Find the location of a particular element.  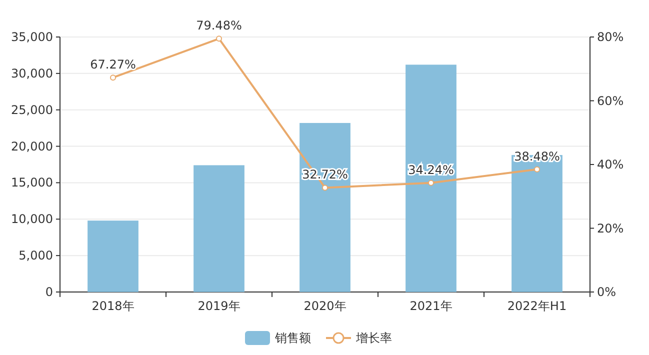

y-tick-label: 25,000 is located at coordinates (32, 109).